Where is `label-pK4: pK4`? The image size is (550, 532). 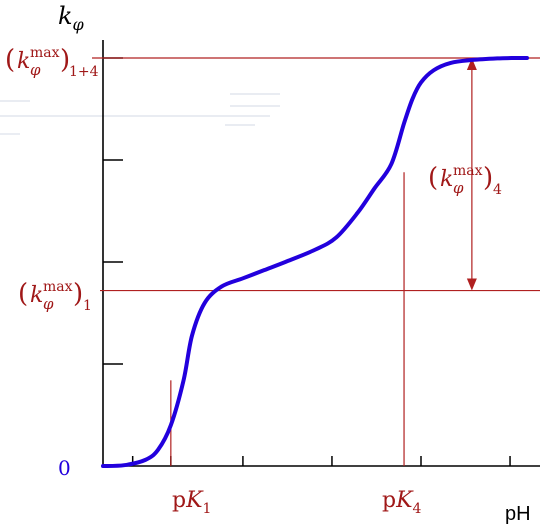 label-pK4: pK4 is located at coordinates (402, 502).